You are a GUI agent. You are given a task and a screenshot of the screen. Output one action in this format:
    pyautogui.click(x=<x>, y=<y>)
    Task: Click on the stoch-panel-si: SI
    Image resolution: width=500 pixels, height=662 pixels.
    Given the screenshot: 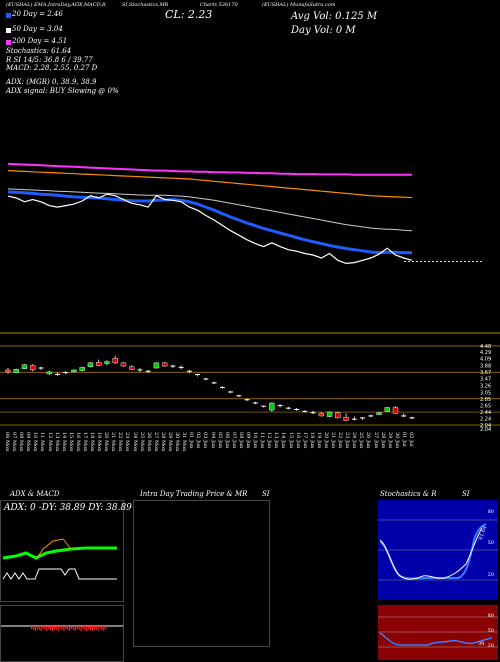 What is the action you would take?
    pyautogui.click(x=466, y=494)
    